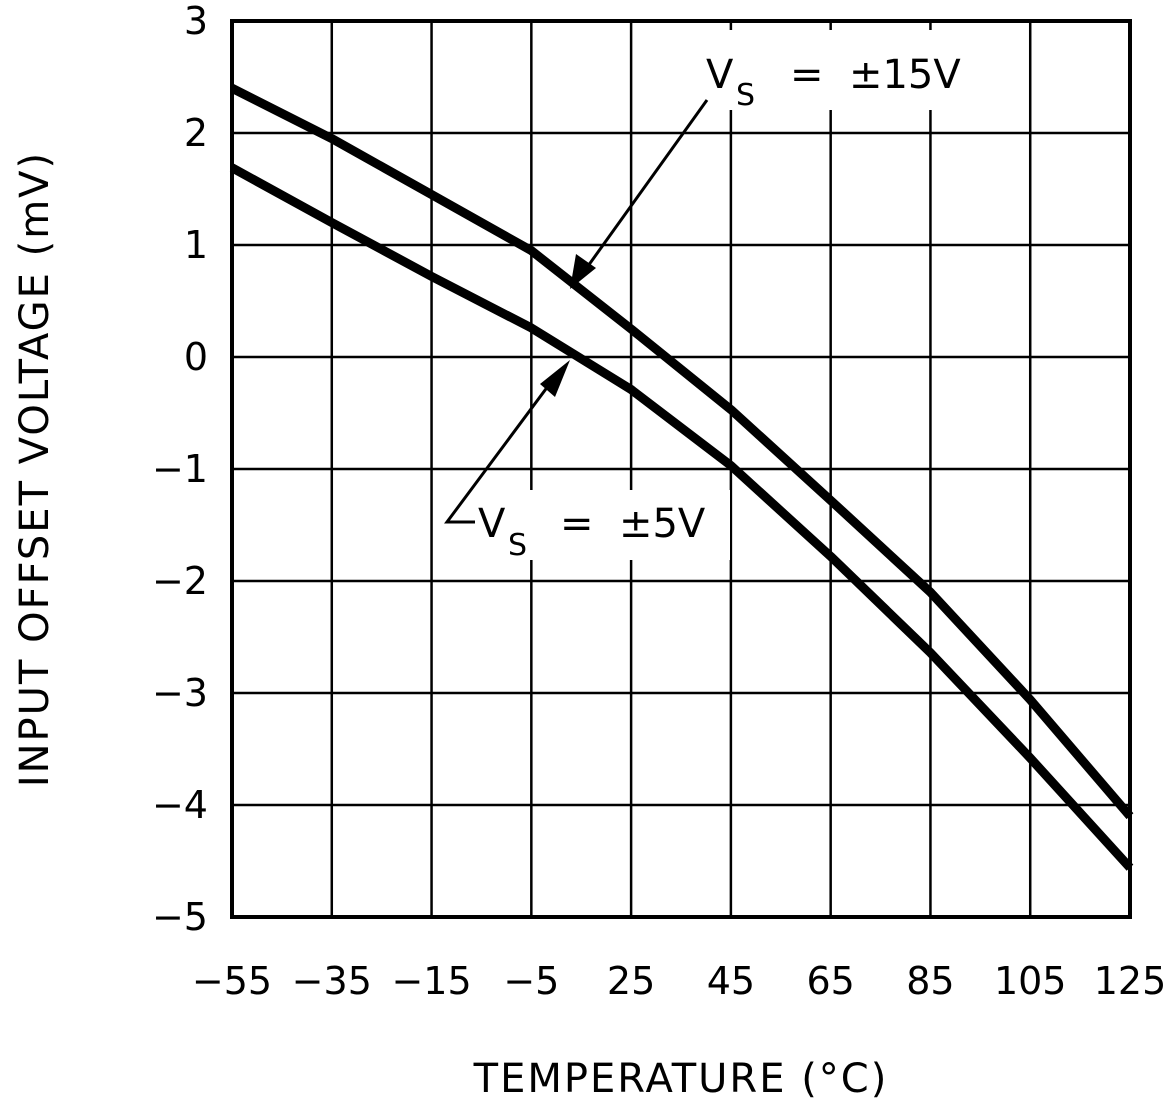  Describe the element at coordinates (517, 545) in the screenshot. I see `annotation-5v-subscript: S` at that location.